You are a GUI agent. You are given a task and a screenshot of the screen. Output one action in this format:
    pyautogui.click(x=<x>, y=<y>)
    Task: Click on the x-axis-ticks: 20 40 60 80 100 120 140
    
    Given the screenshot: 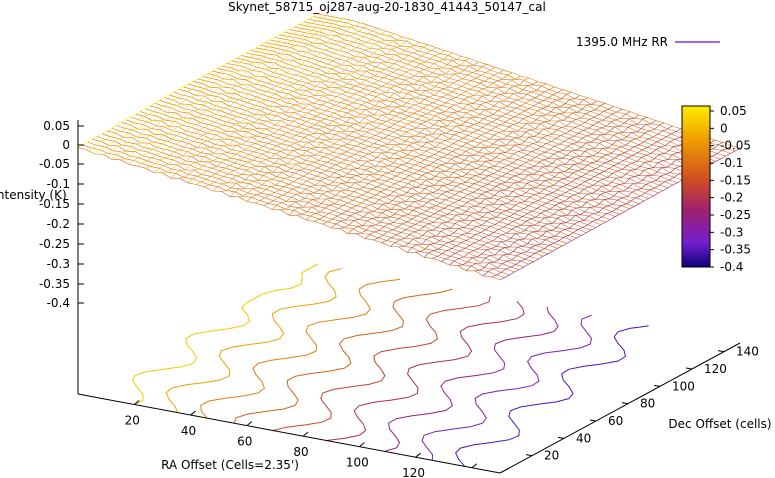 What is the action you would take?
    pyautogui.click(x=303, y=439)
    